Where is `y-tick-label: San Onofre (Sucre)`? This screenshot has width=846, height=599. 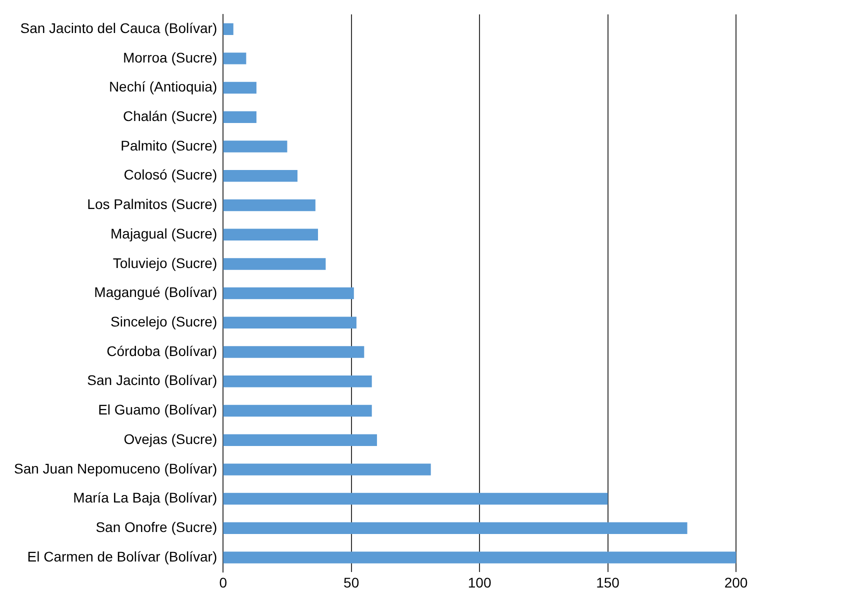 y-tick-label: San Onofre (Sucre) is located at coordinates (157, 527).